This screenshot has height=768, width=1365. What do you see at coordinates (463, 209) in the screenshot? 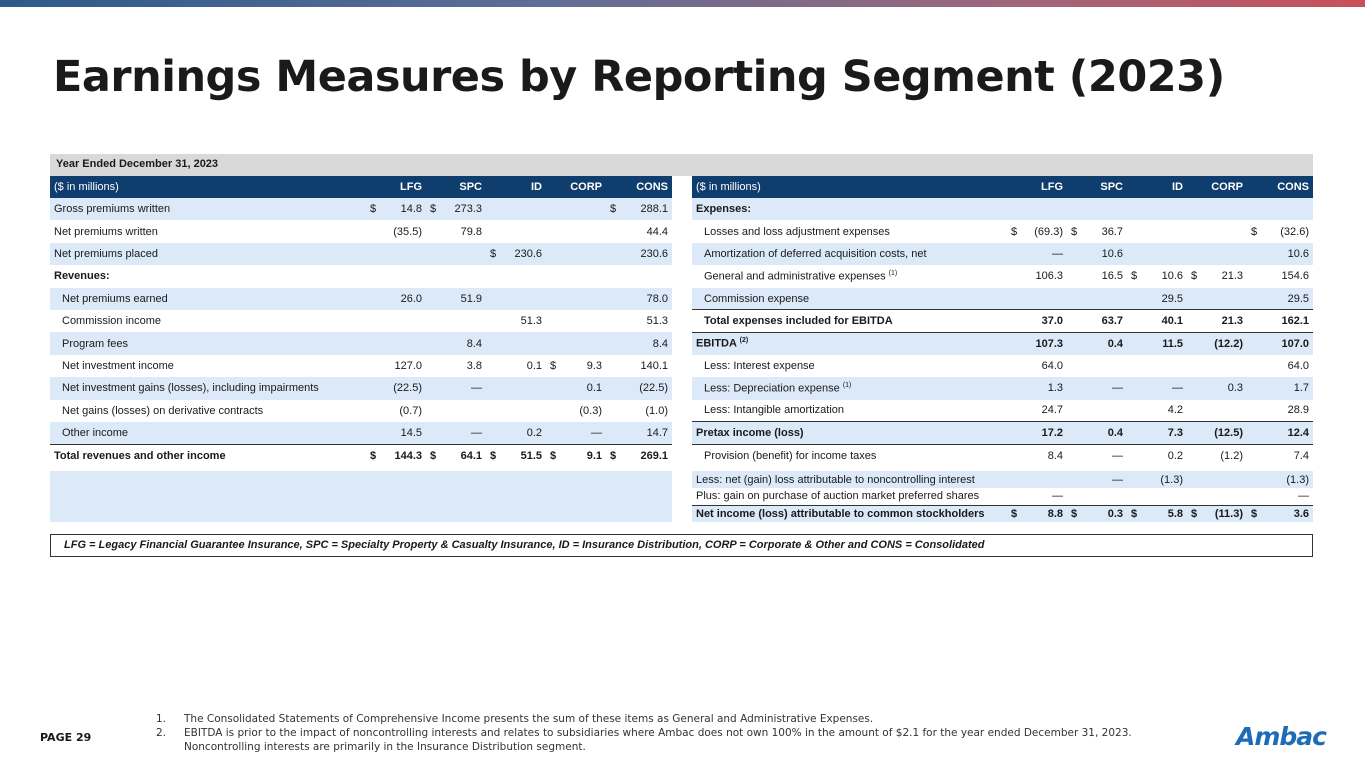
I see `cell-value: 273.3` at bounding box center [463, 209].